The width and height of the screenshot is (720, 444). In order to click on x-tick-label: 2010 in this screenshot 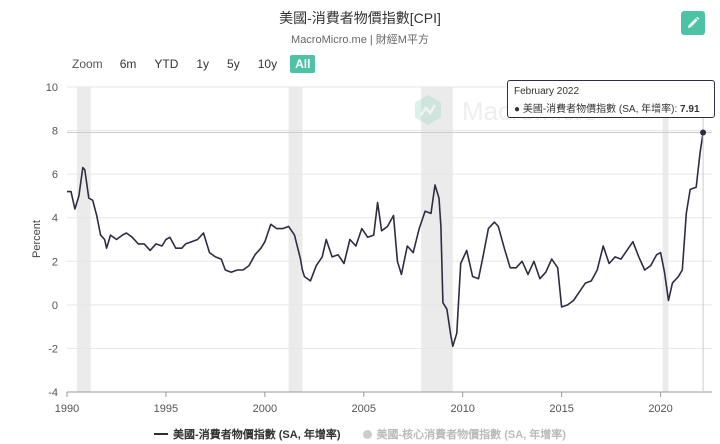, I will do `click(462, 409)`.